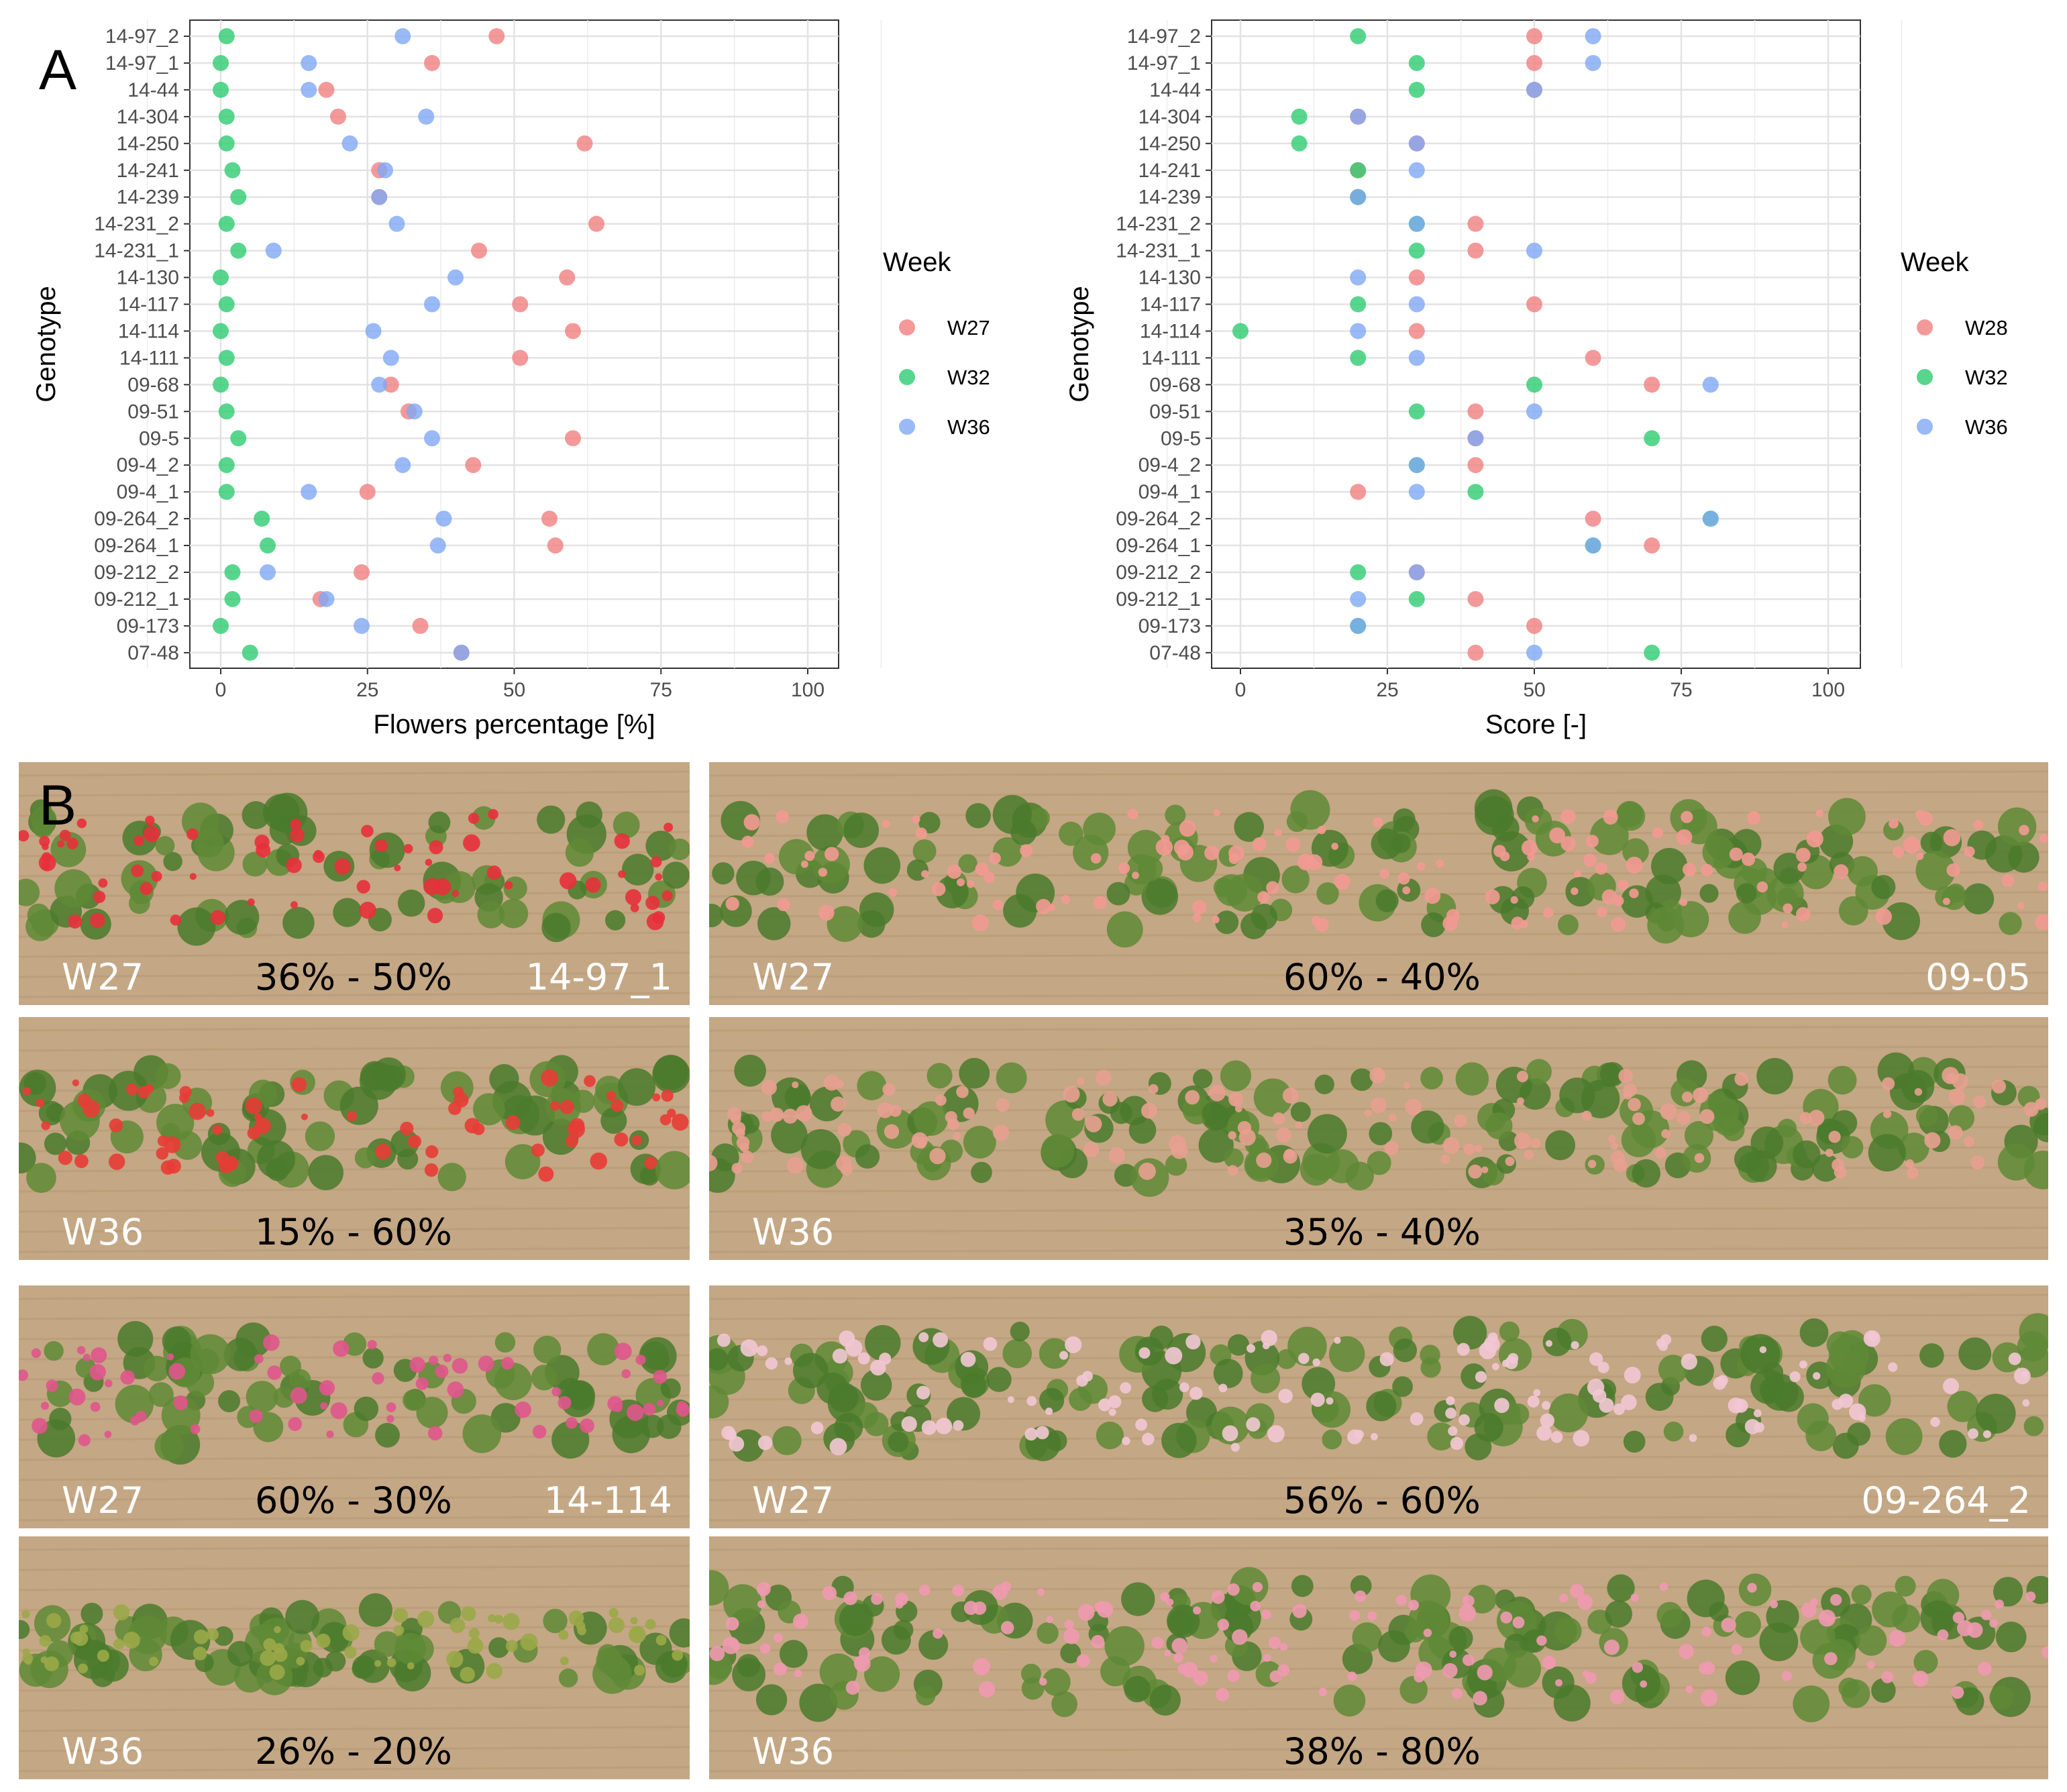 The width and height of the screenshot is (2067, 1792). Describe the element at coordinates (1169, 117) in the screenshot. I see `y-tick-label: 14-304` at that location.